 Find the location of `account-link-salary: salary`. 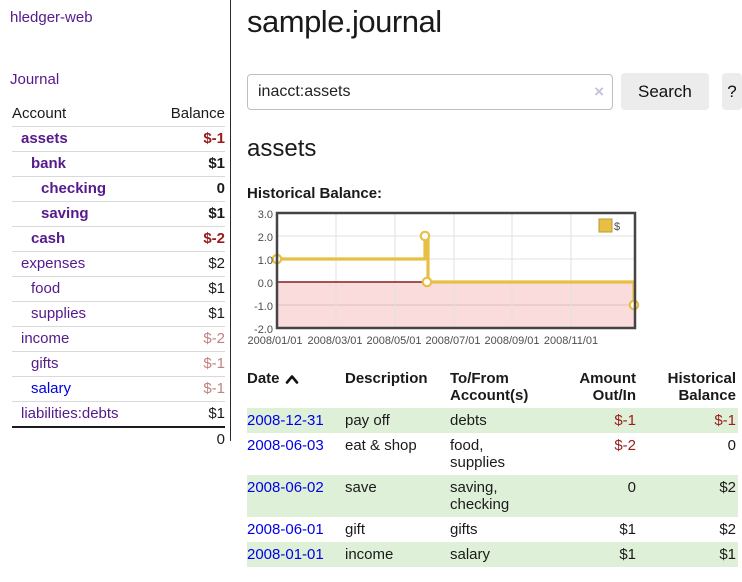

account-link-salary: salary is located at coordinates (51, 388).